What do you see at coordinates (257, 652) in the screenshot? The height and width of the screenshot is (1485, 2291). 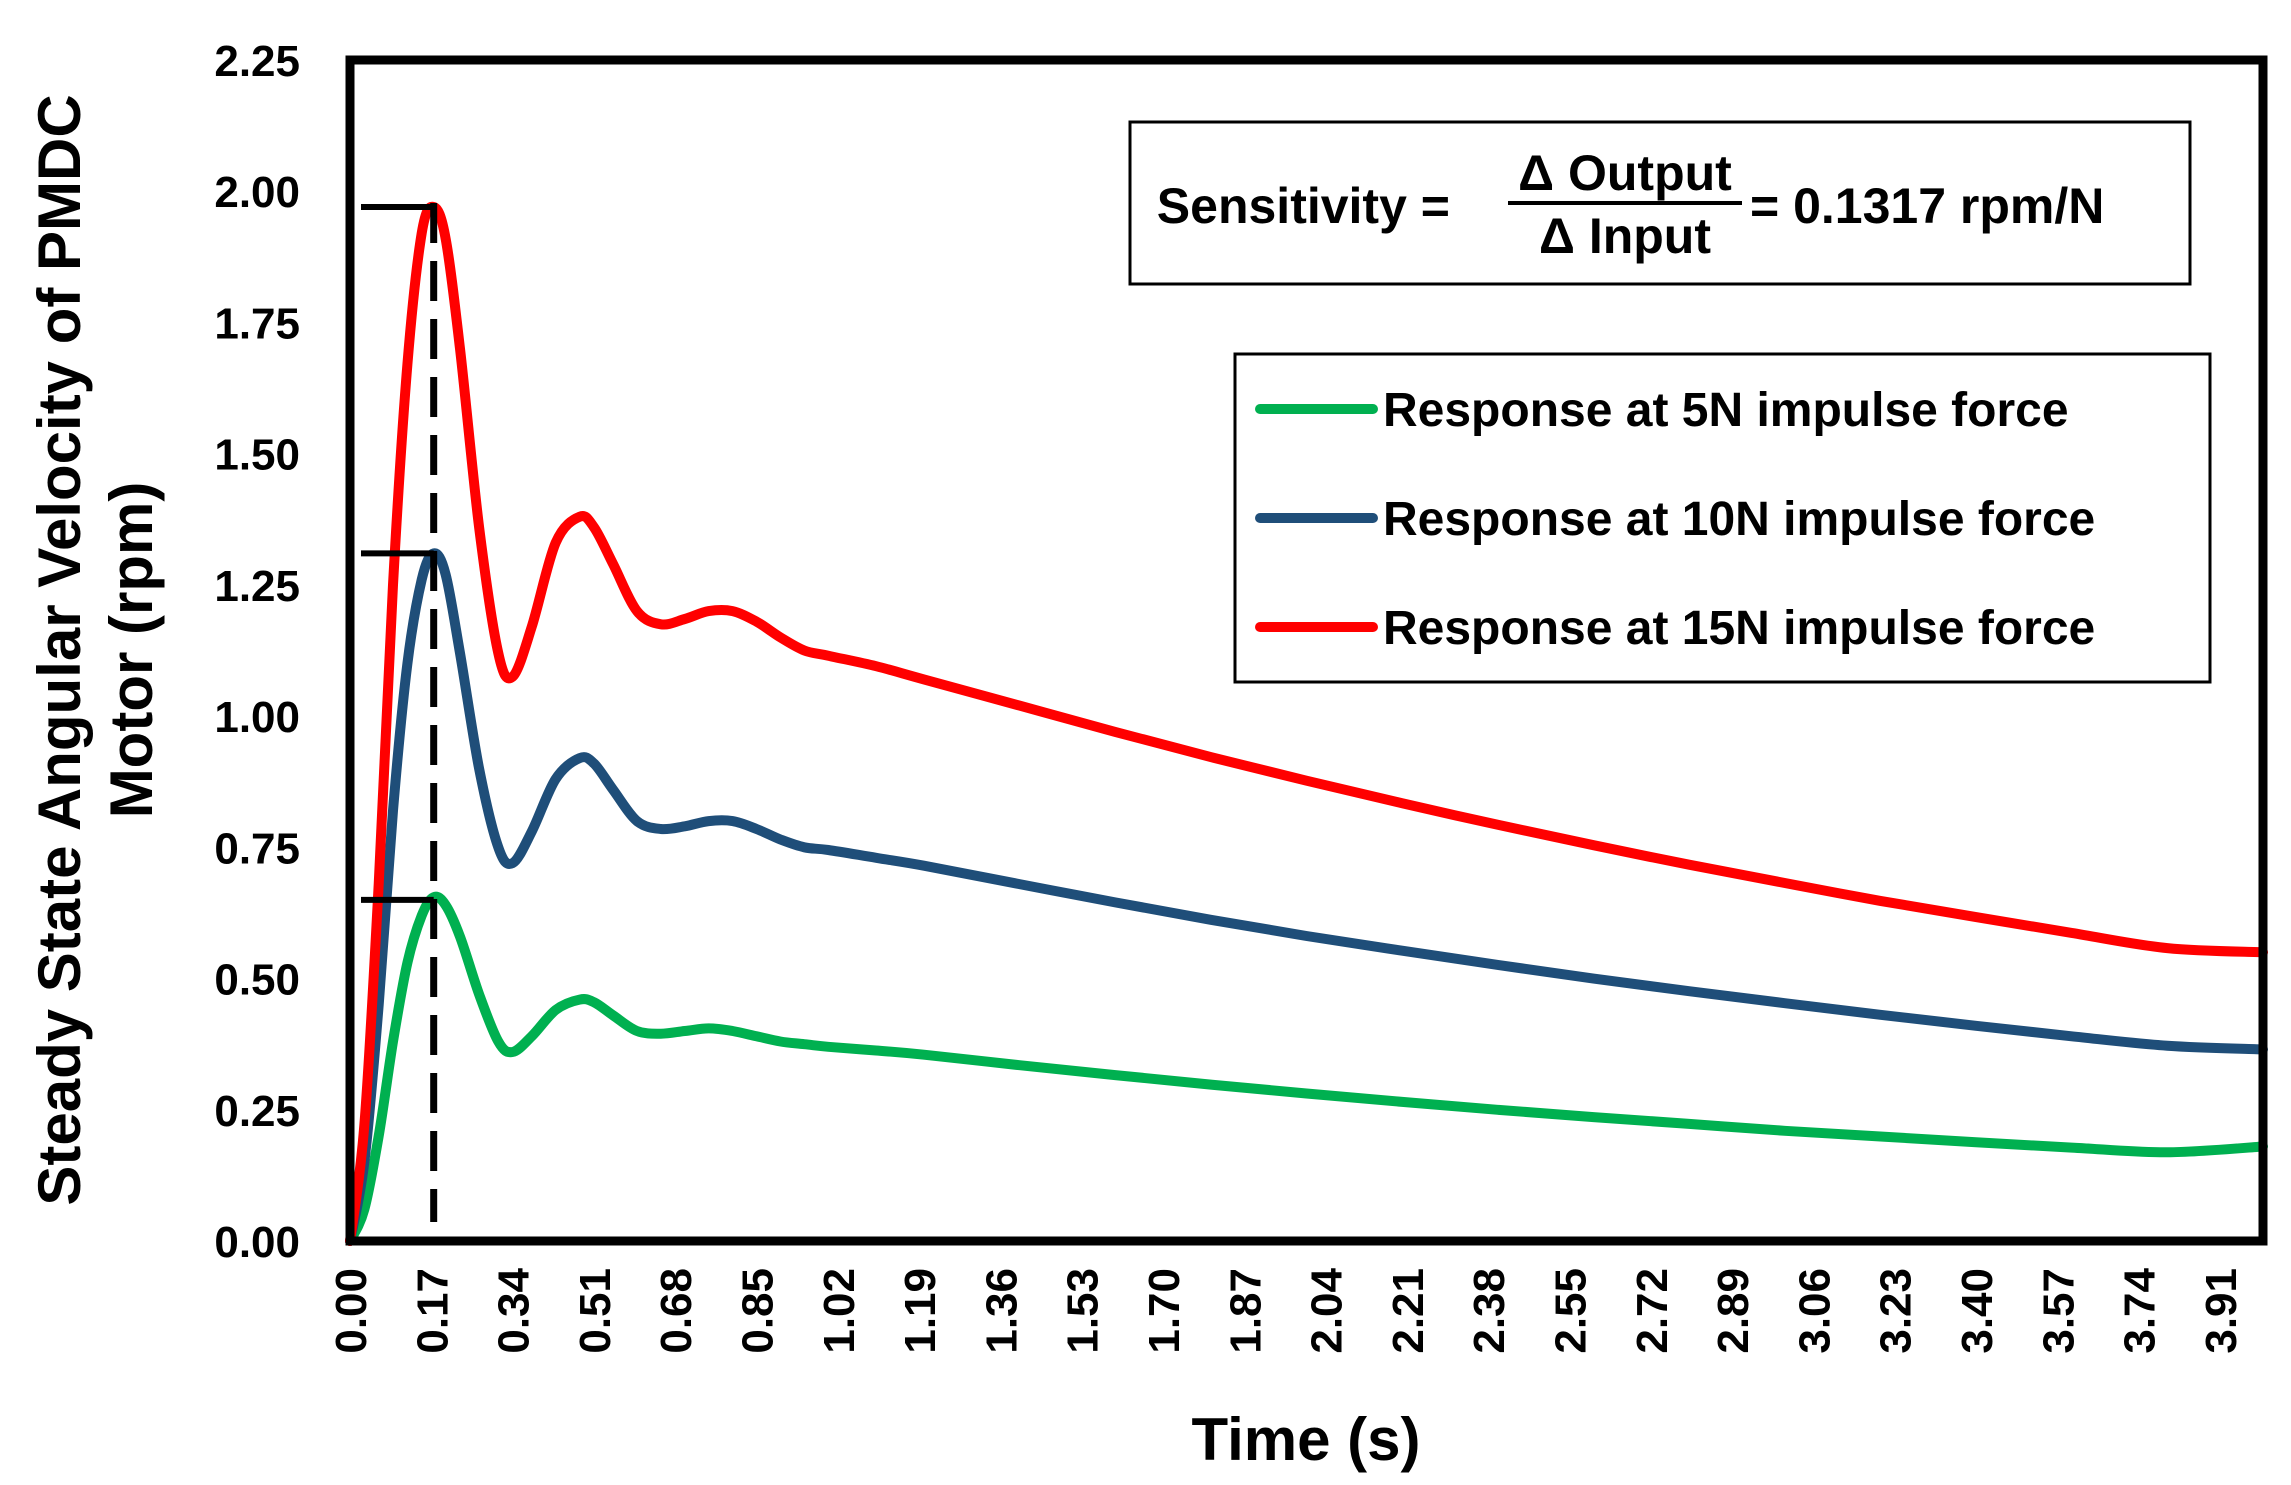 I see `y-tick-labels: 0.00 0.25 0.50 0.75 1.00 1.25 1.50 1.75 2.00 2.25` at bounding box center [257, 652].